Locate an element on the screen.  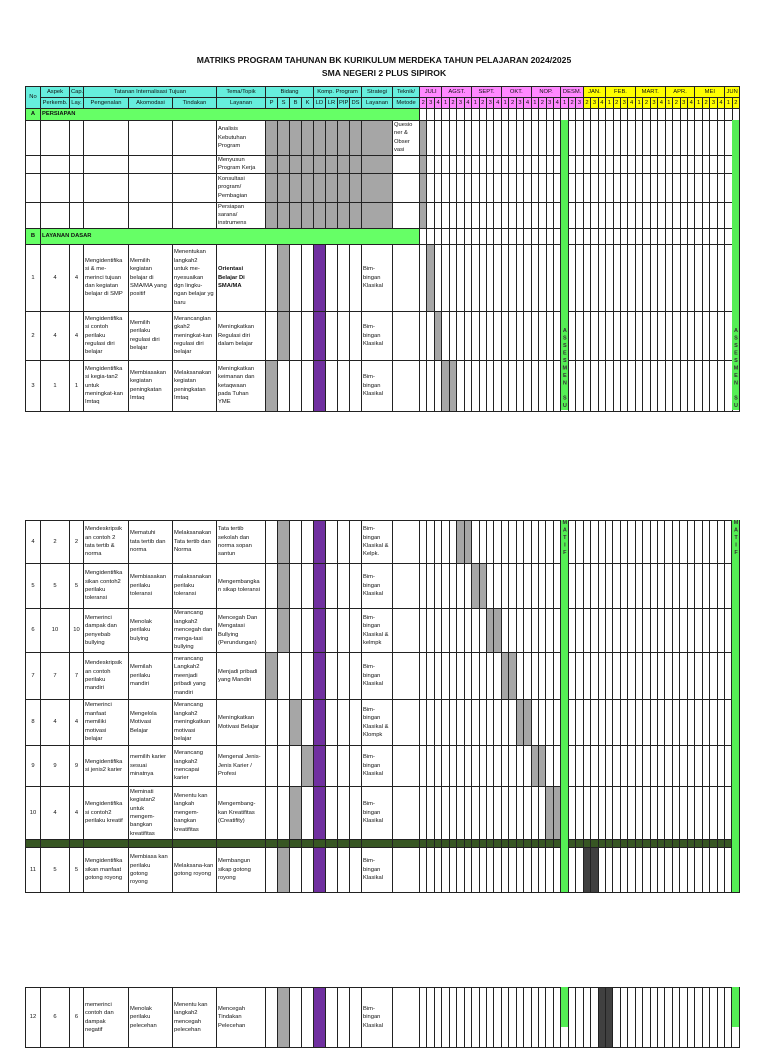
section-row: A PERSIAPAN is located at coordinates (383, 114).